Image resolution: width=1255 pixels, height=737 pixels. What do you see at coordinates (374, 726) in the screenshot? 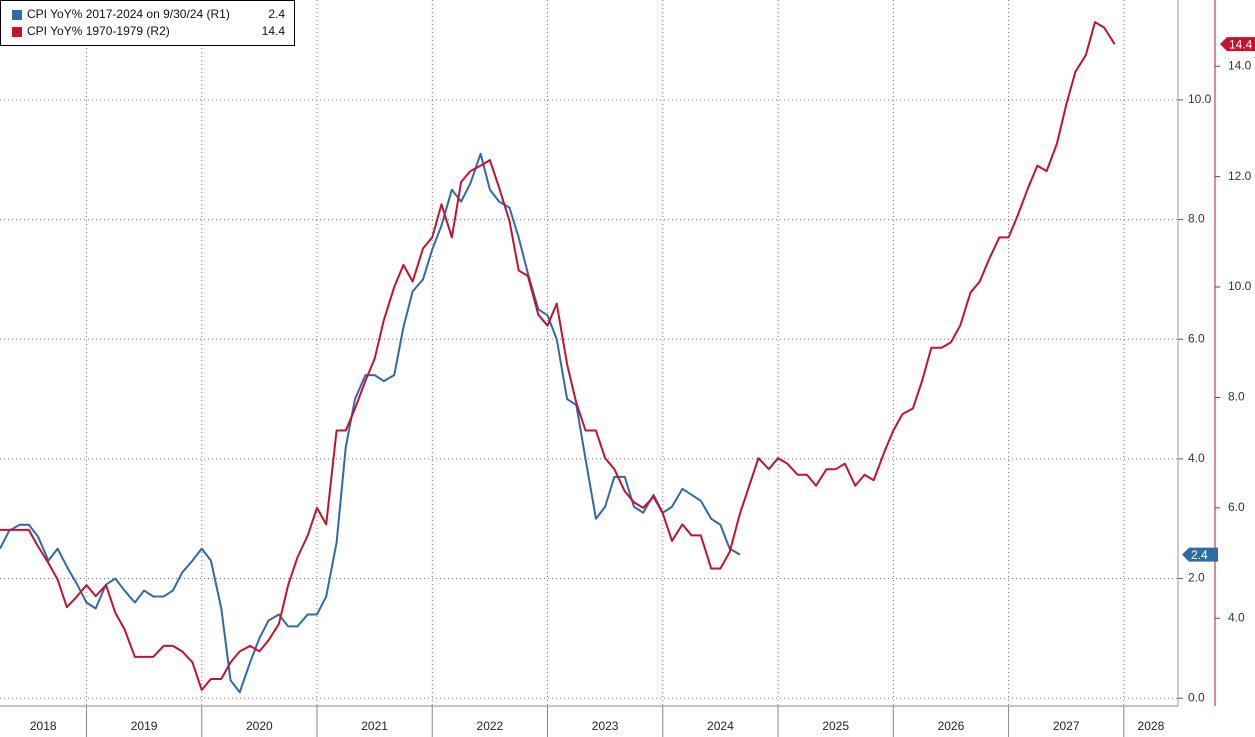
I see `x-tick-label: 2021` at bounding box center [374, 726].